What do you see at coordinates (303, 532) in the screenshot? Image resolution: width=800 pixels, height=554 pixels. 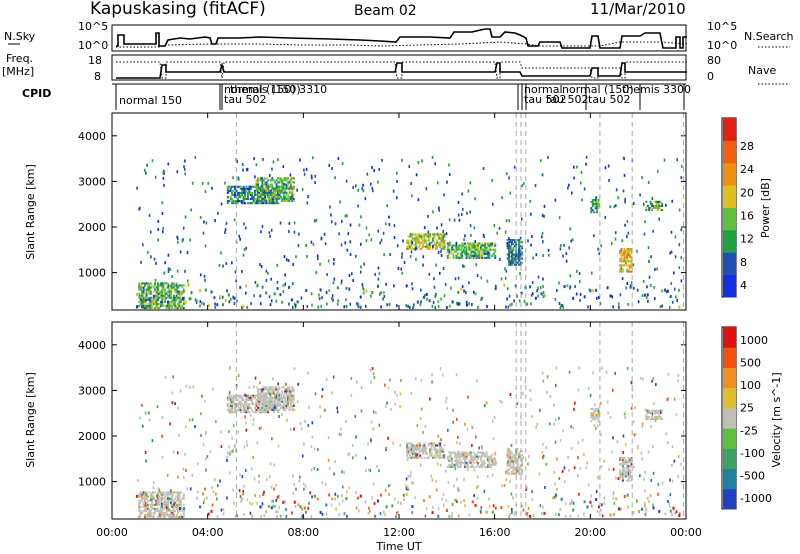 I see `xtick-label: 08:00` at bounding box center [303, 532].